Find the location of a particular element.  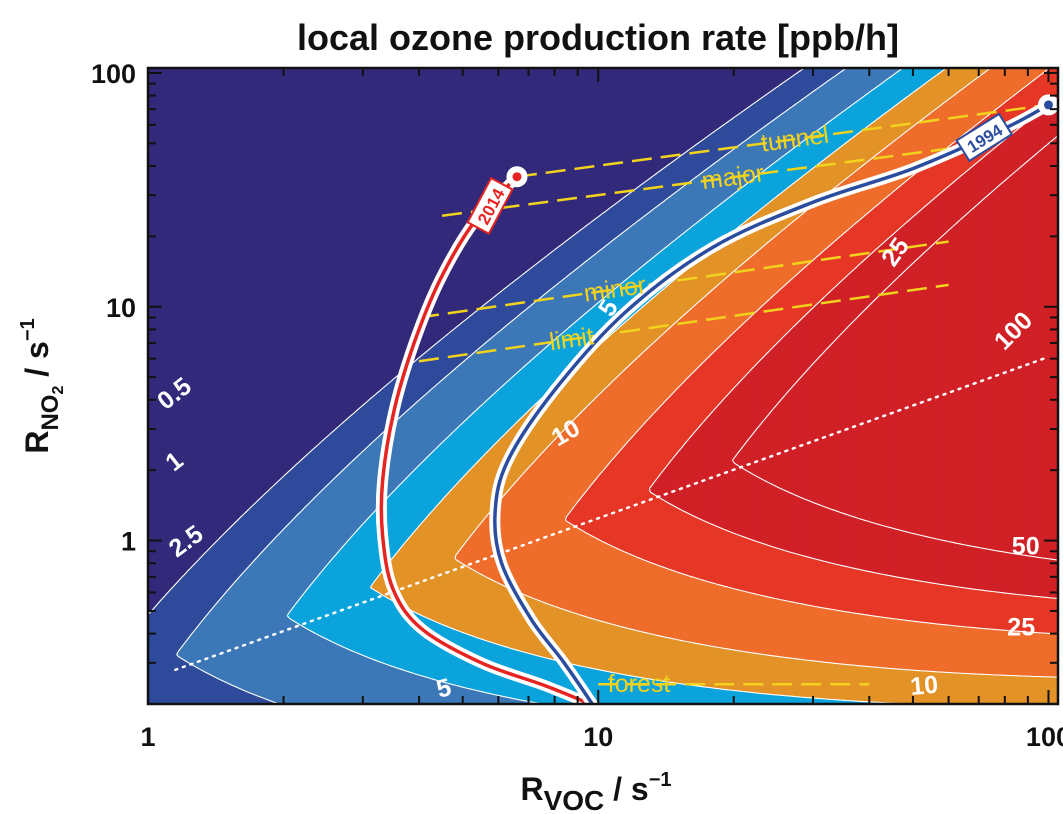

x-axis-tick-labels: 1 10 100 is located at coordinates (601, 737).